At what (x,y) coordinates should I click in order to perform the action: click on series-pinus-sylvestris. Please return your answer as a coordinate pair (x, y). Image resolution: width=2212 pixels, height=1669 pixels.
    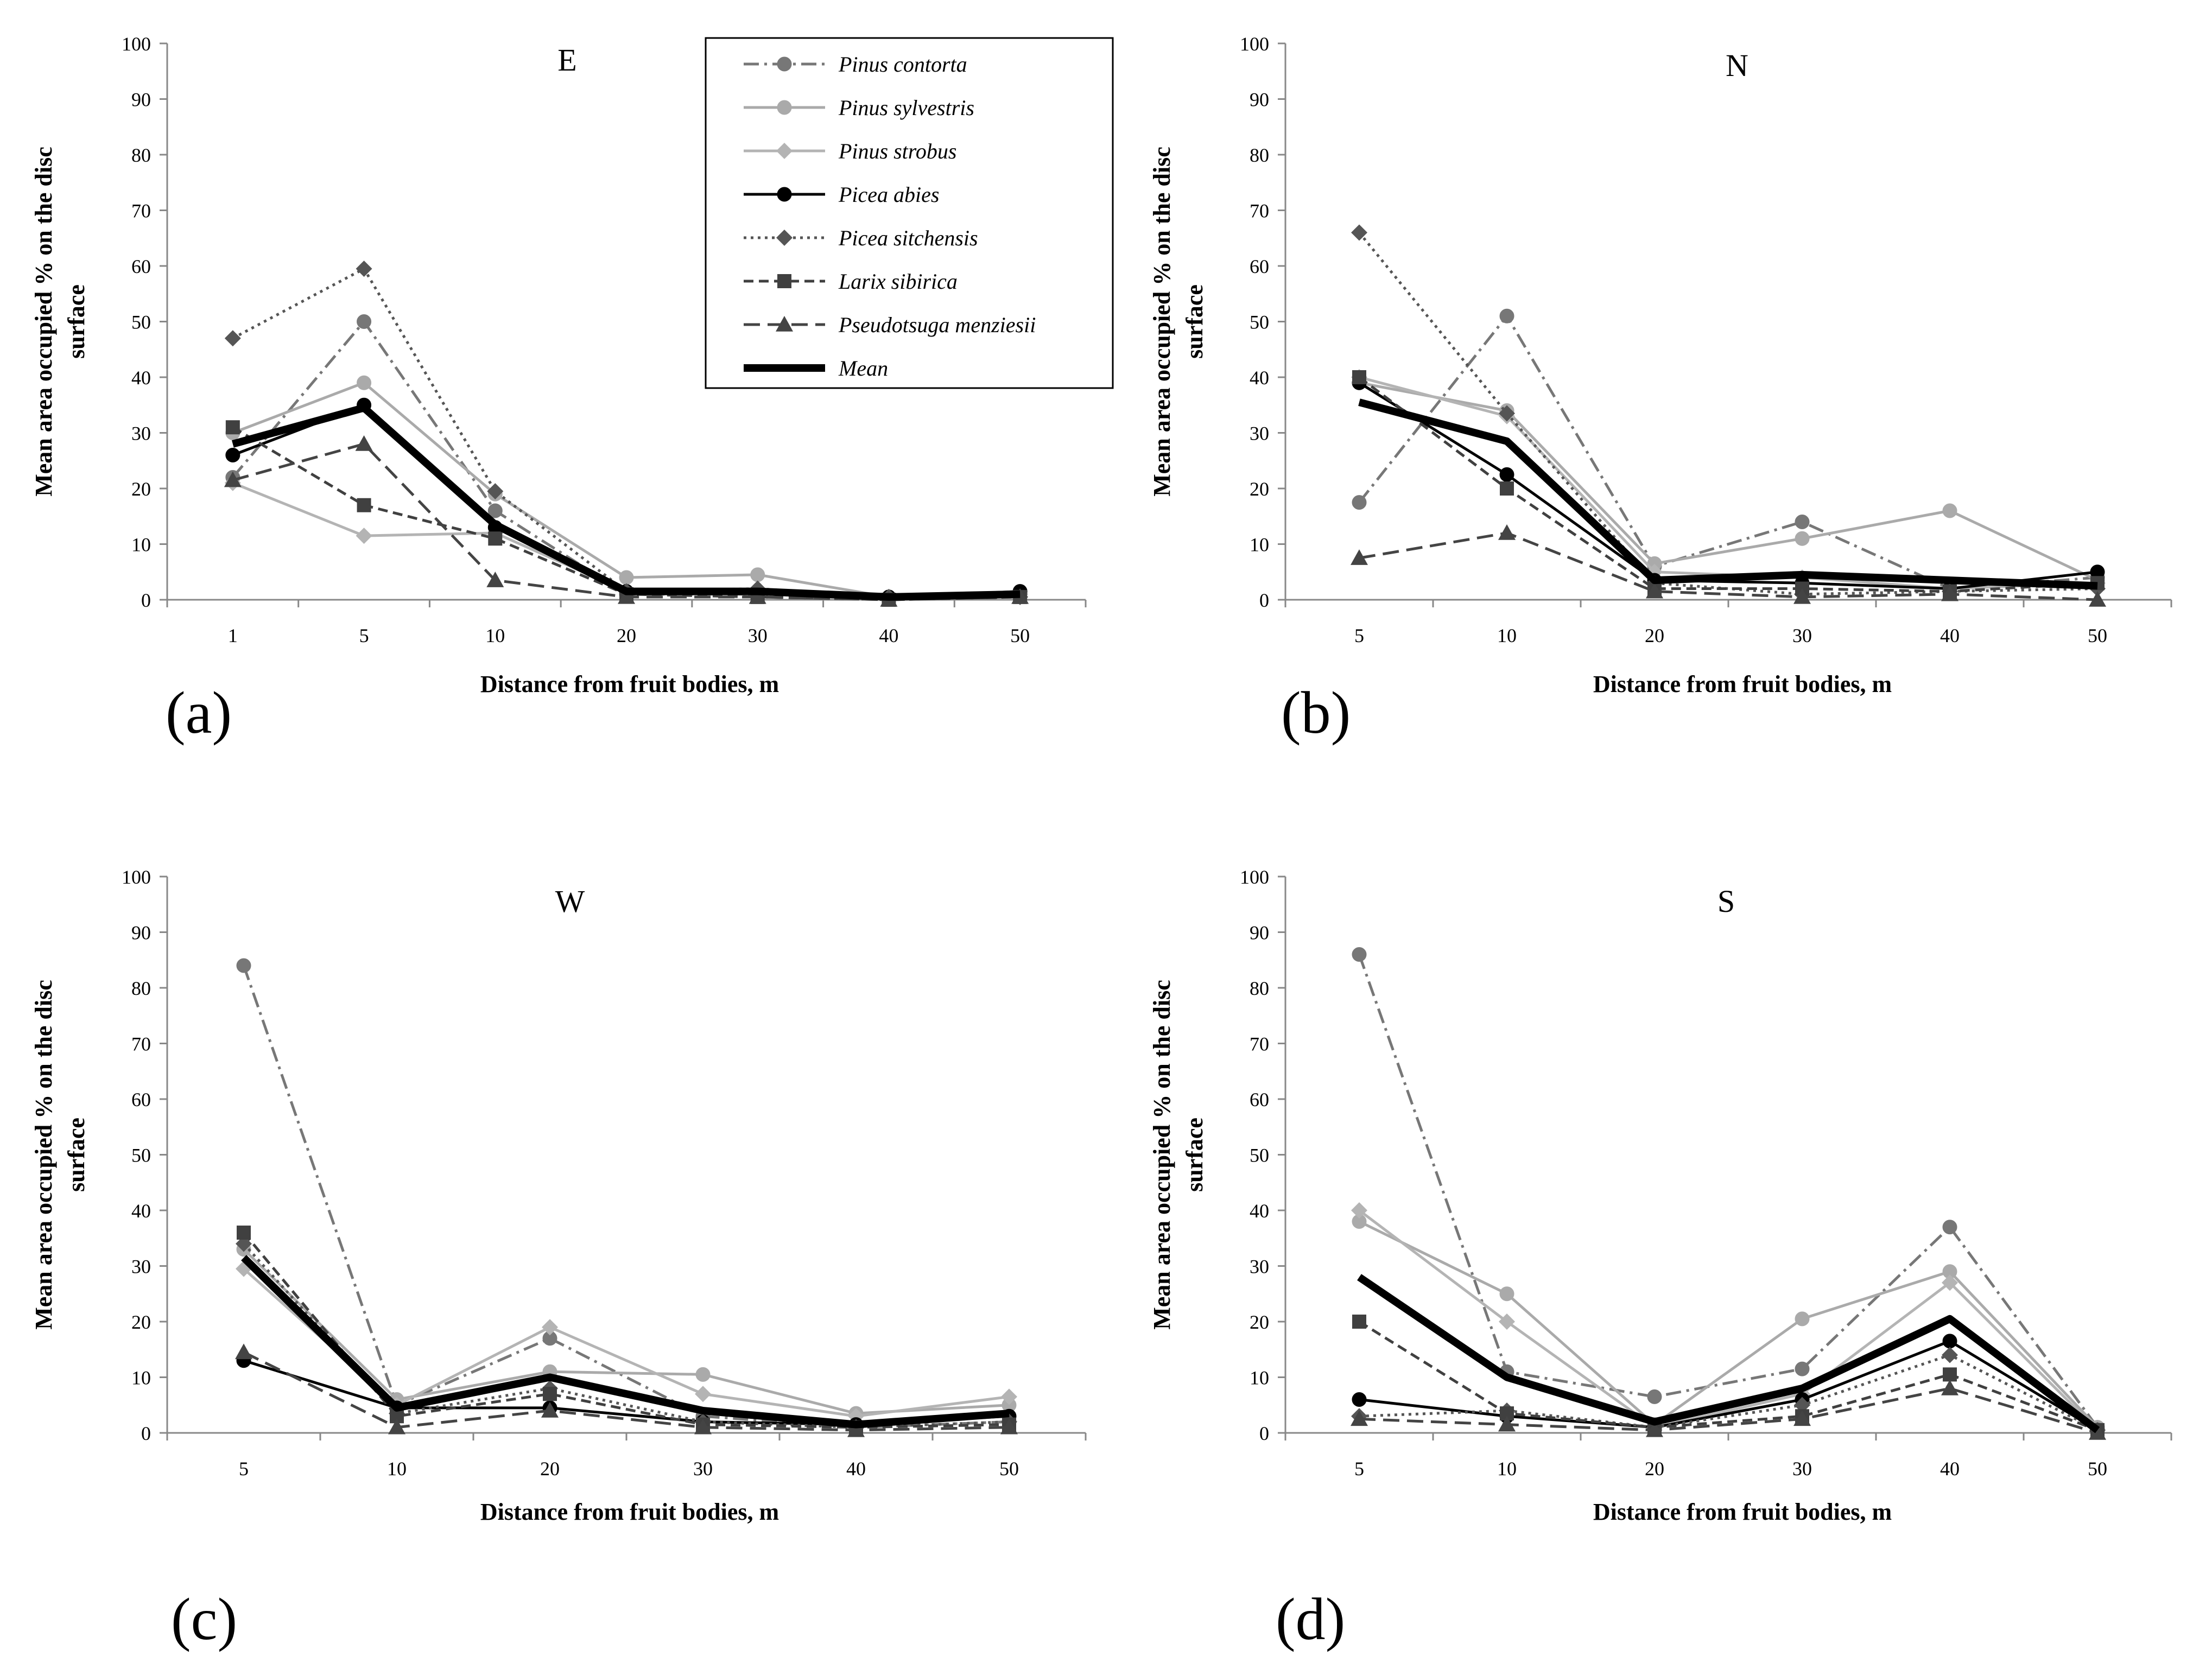
    Looking at the image, I should click on (1729, 481).